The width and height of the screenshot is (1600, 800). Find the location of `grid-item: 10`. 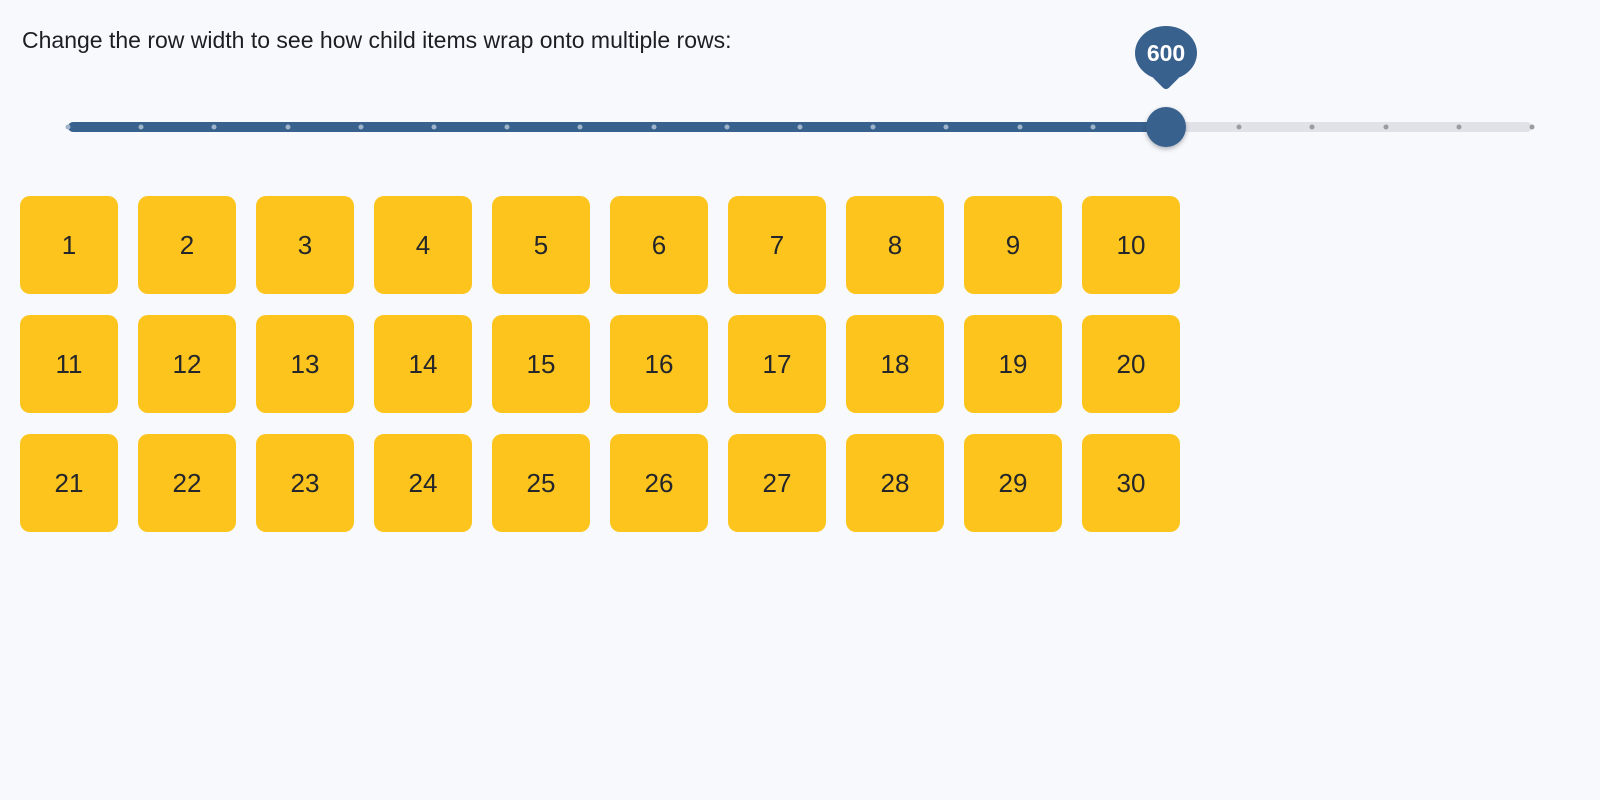

grid-item: 10 is located at coordinates (1131, 245).